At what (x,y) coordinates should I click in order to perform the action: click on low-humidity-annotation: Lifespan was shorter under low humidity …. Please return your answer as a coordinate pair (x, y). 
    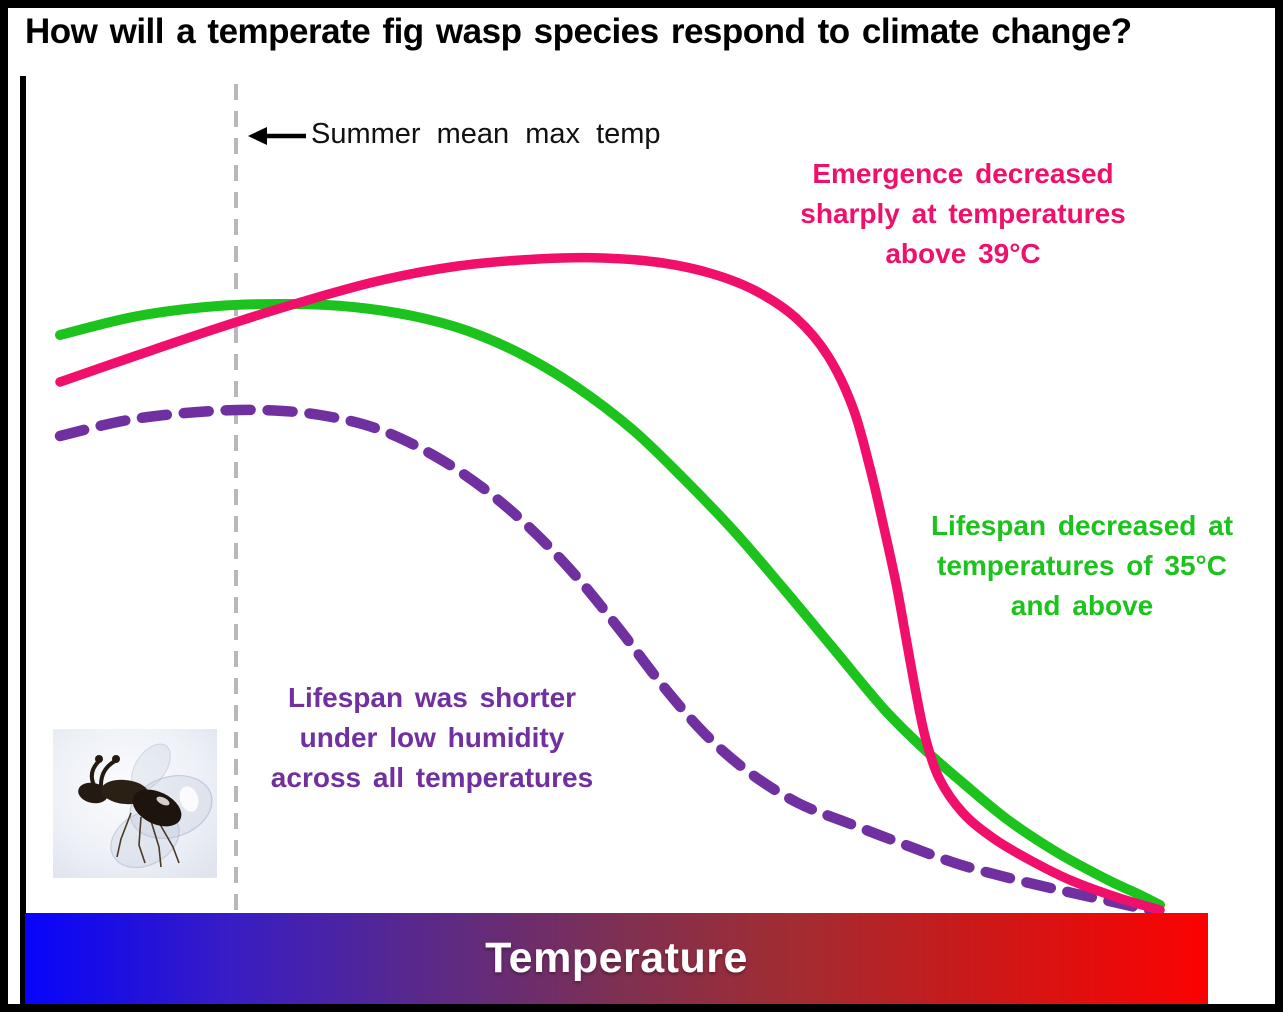
    Looking at the image, I should click on (432, 737).